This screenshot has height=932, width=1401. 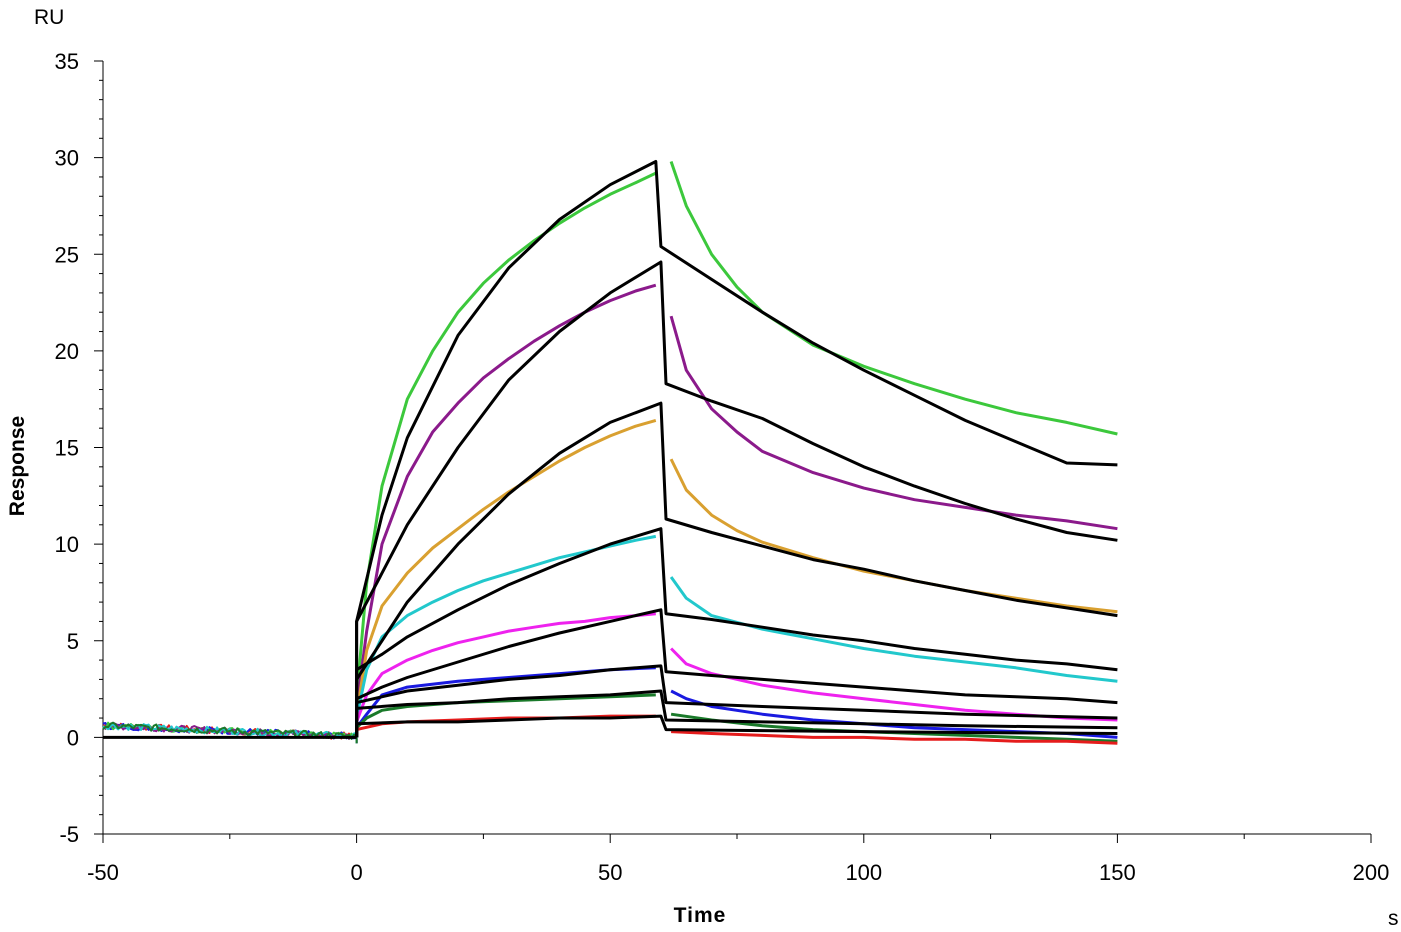 What do you see at coordinates (863, 872) in the screenshot?
I see `x-tick-label: 100` at bounding box center [863, 872].